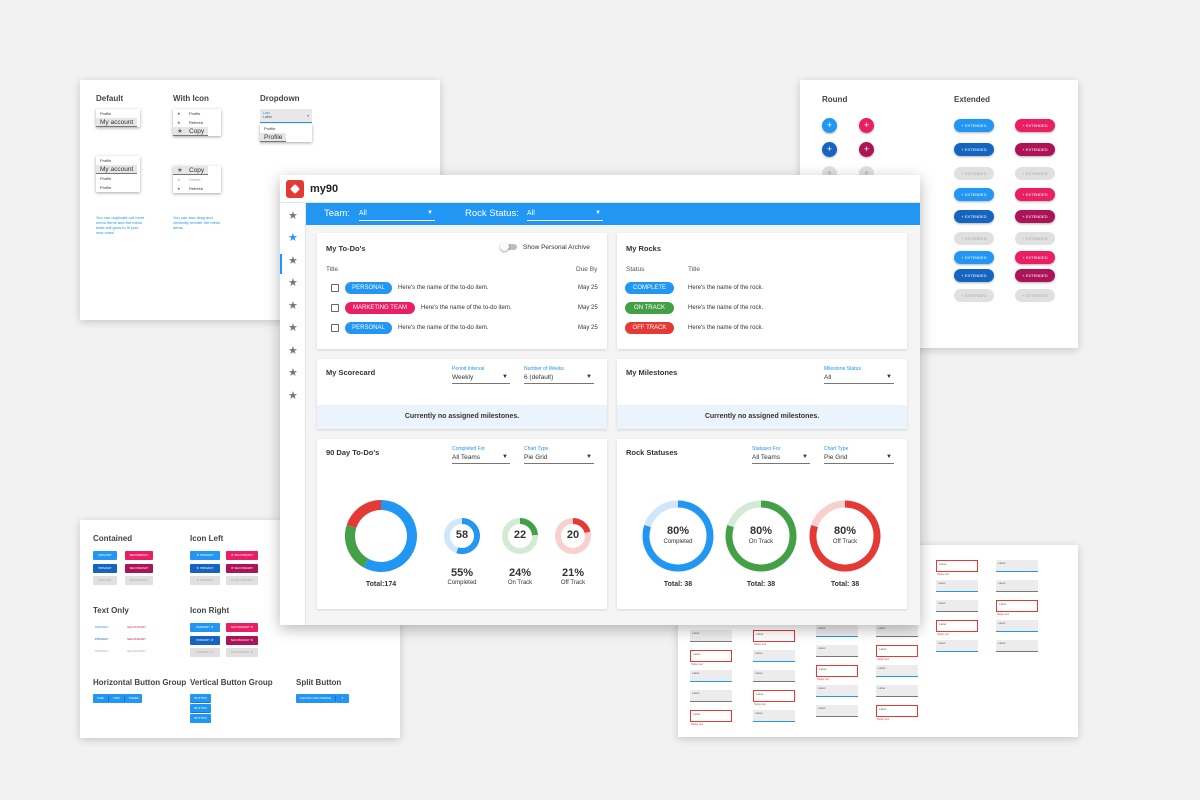 This screenshot has width=1200, height=800. What do you see at coordinates (293, 238) in the screenshot?
I see `nav-star-icon-active: ★` at bounding box center [293, 238].